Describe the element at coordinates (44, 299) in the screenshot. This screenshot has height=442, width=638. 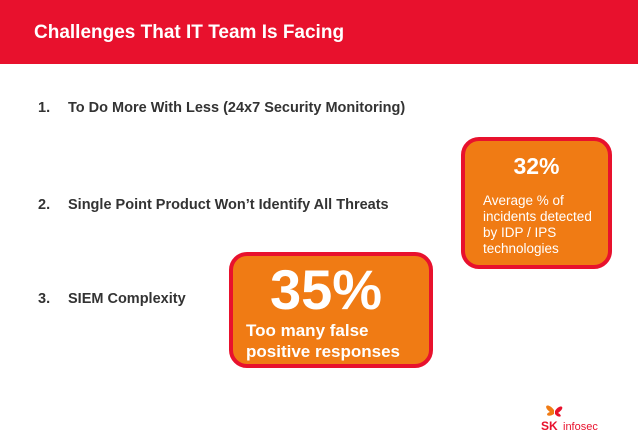
I see `challenge-number-3: 3.` at that location.